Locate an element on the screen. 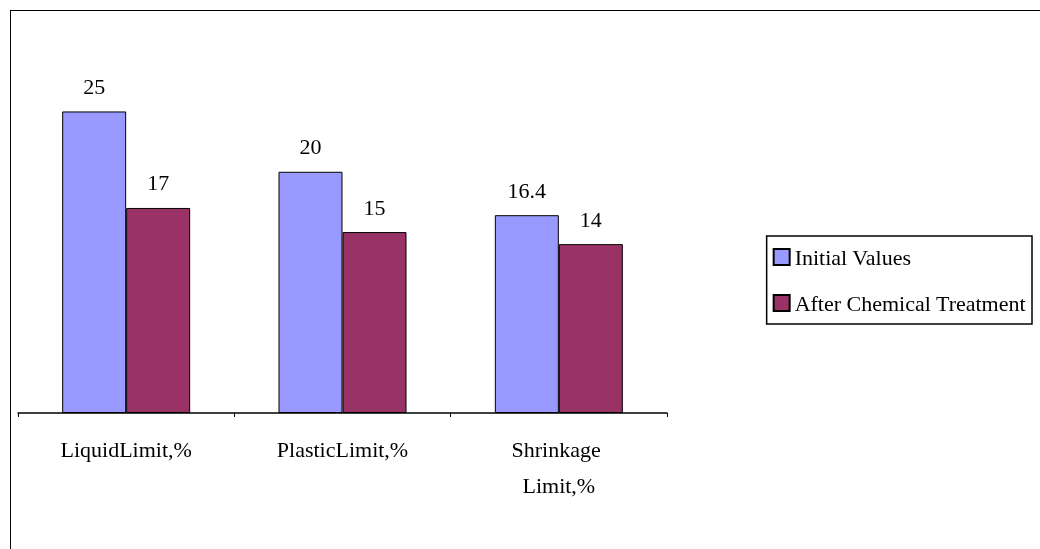  data-label: 15 is located at coordinates (374, 207).